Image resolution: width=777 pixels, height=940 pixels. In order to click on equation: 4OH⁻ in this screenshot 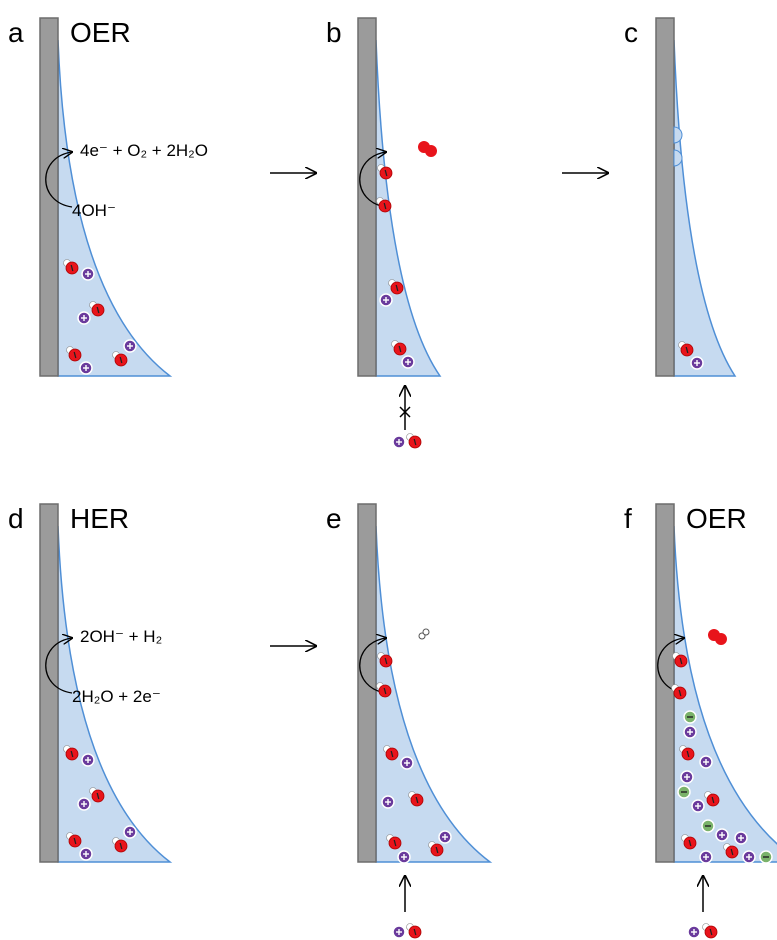, I will do `click(94, 210)`.